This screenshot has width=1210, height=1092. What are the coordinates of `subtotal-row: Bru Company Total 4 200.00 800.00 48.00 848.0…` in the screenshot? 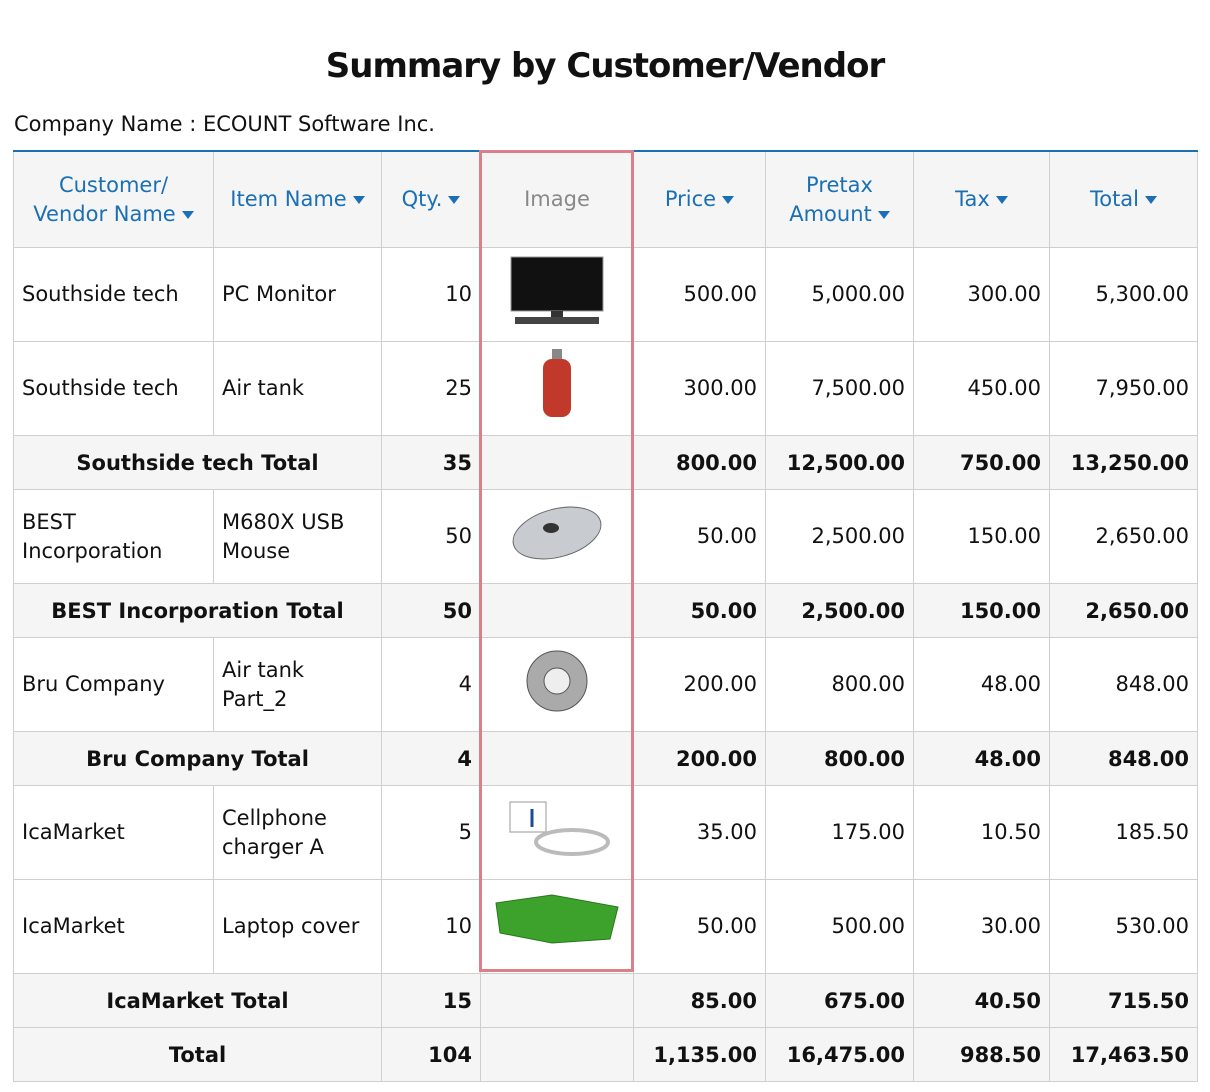 It's located at (605, 758).